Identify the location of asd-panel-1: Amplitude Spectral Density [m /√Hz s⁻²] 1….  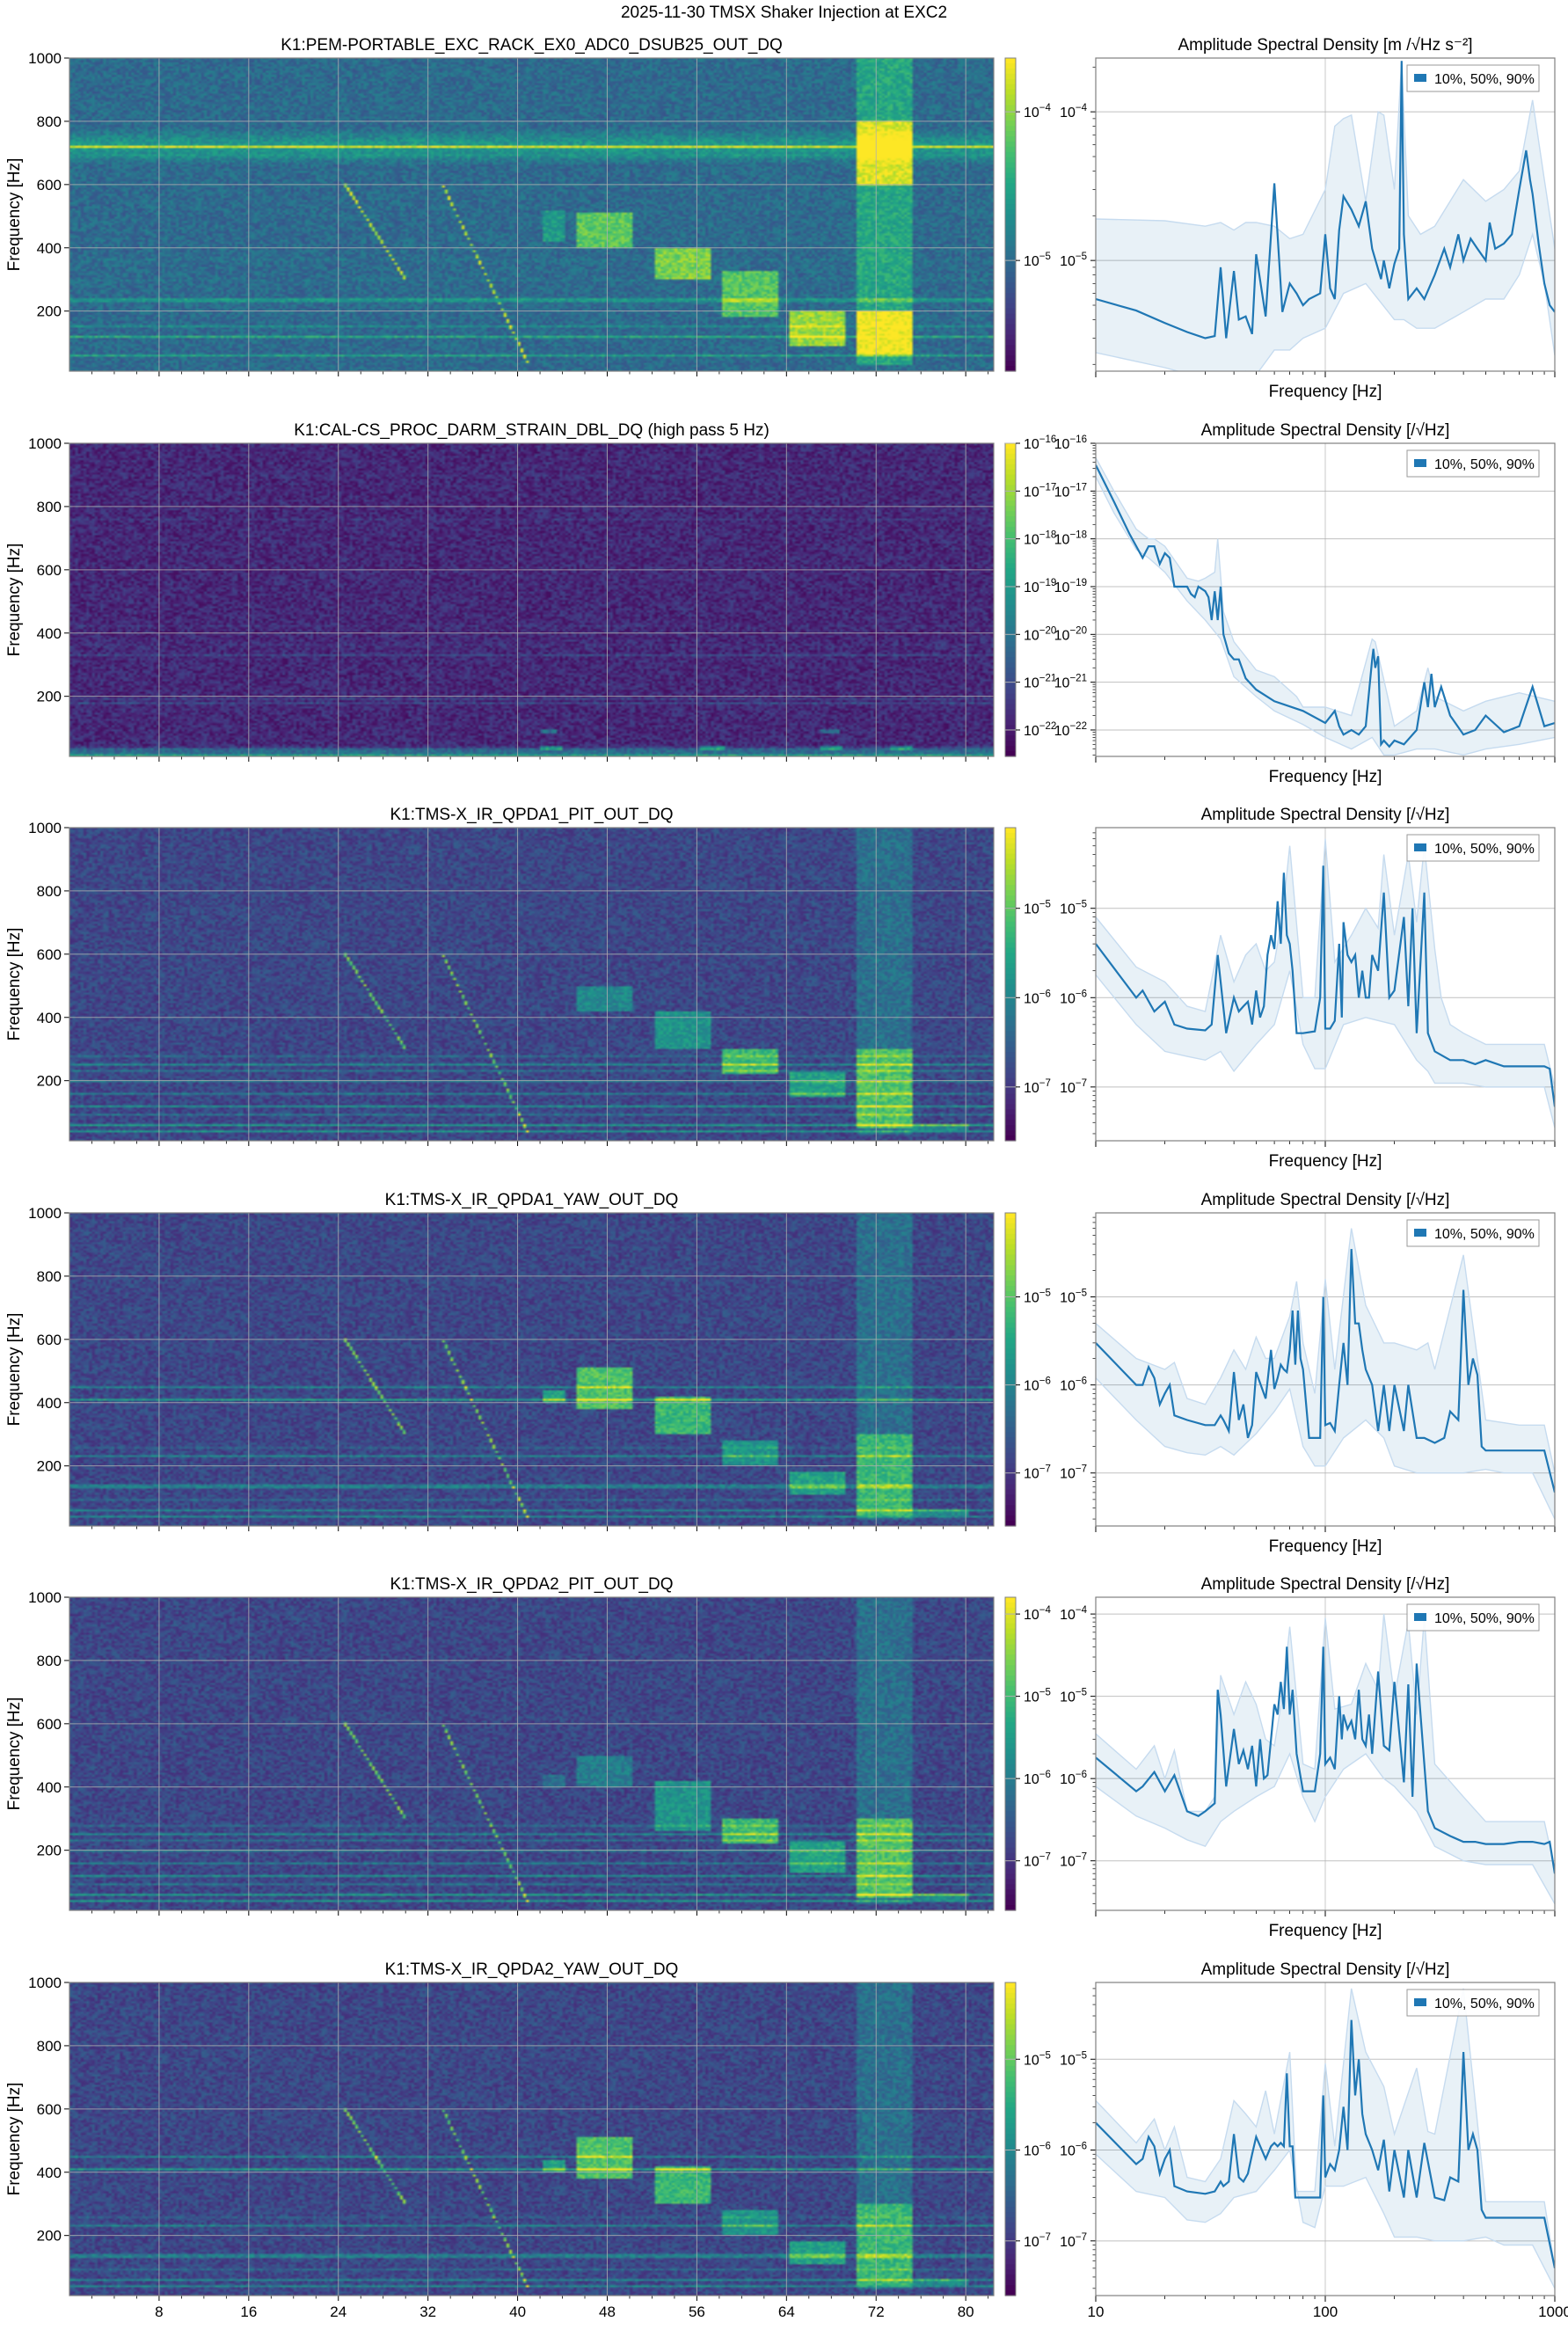
(1308, 218).